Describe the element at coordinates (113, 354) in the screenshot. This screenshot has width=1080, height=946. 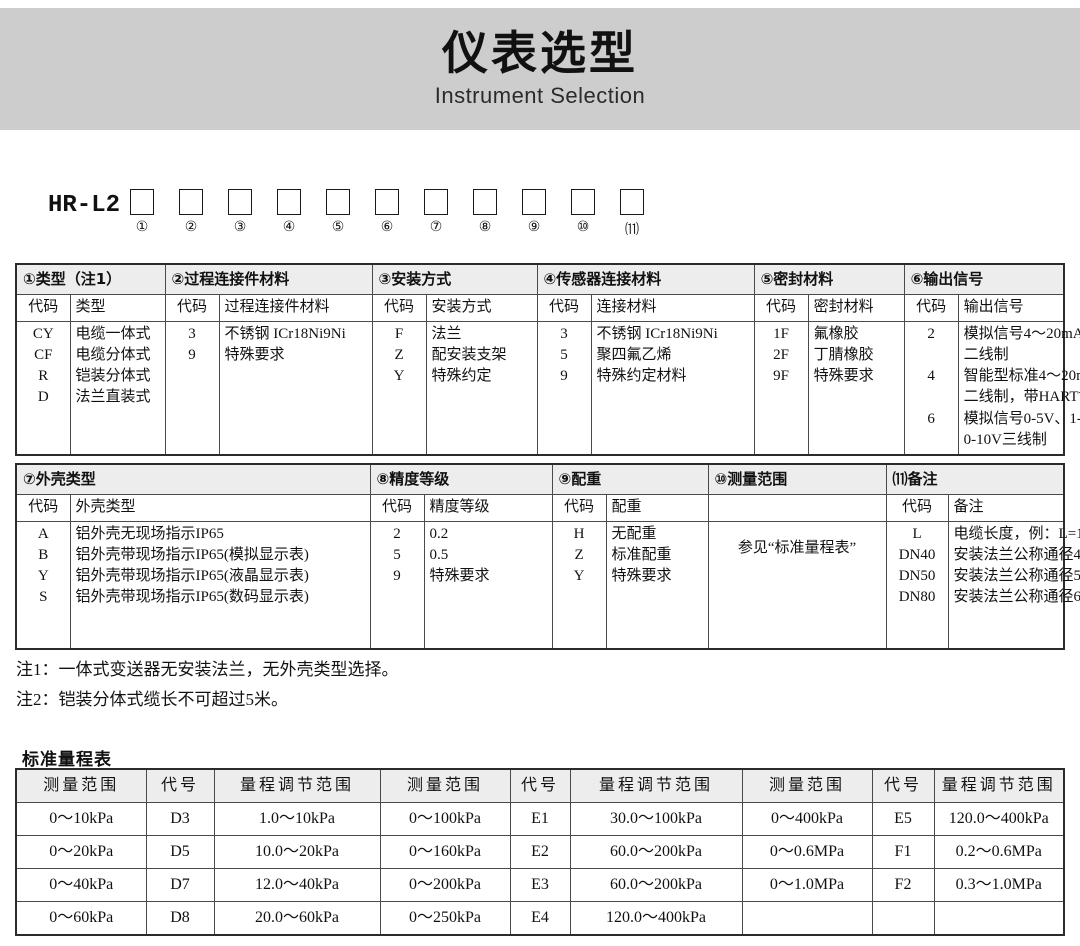
I see `value-item: 电缆分体式` at that location.